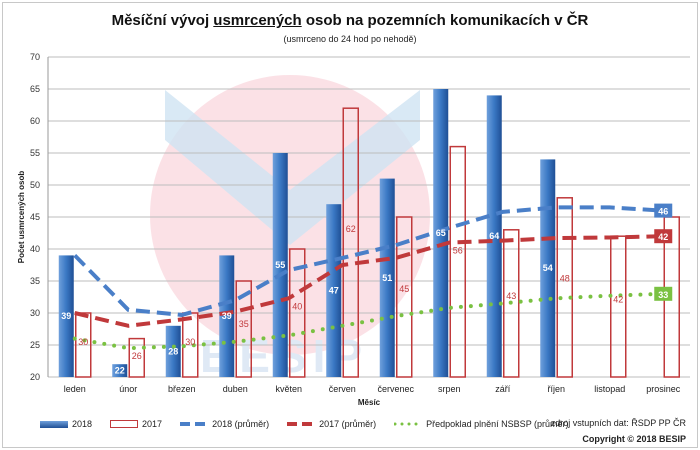 The image size is (700, 450). I want to click on copyright-text: Copyright © 2018 BESIP, so click(634, 439).